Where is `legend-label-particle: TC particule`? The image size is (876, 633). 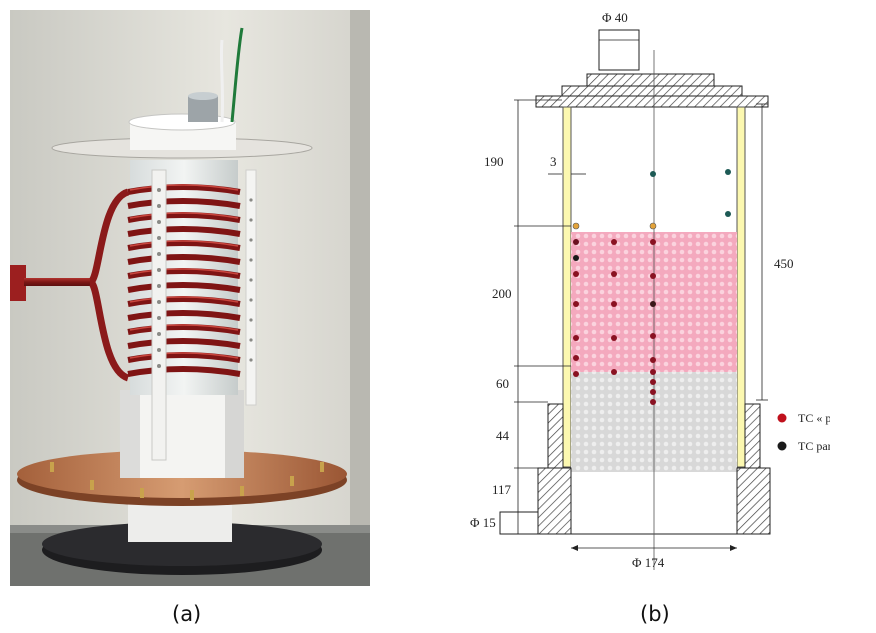 legend-label-particle: TC particule is located at coordinates (814, 446).